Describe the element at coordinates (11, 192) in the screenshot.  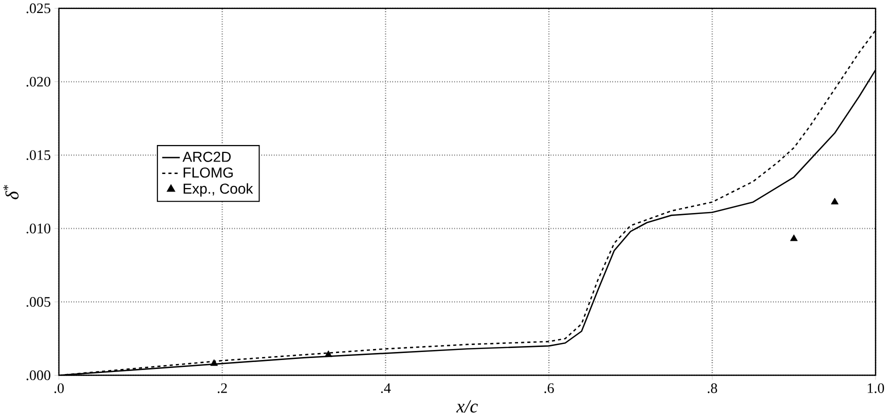
I see `y-axis-title: δ$^{*}$` at that location.